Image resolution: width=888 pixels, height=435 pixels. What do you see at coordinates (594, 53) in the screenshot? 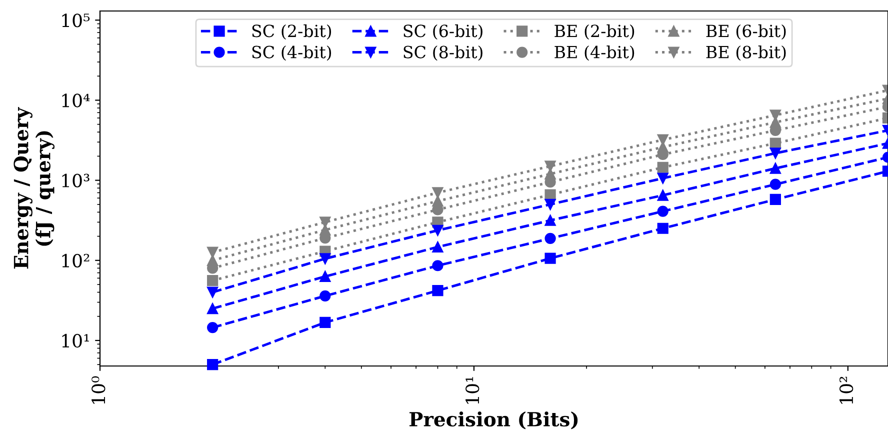
I see `legend-label: BE (4-bit)` at bounding box center [594, 53].